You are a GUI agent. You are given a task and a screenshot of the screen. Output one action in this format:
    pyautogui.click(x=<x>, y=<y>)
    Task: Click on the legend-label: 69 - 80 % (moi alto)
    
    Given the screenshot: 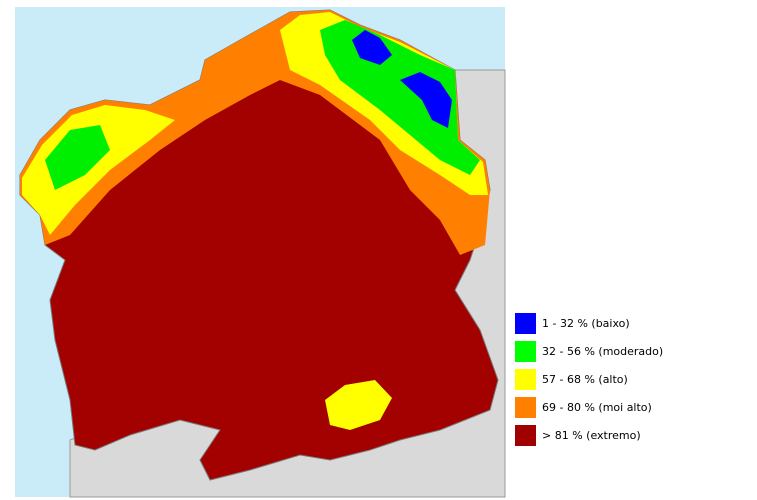 What is the action you would take?
    pyautogui.click(x=597, y=407)
    